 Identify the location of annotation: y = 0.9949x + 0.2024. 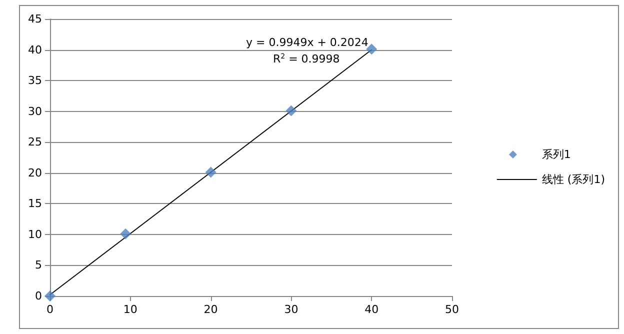
(307, 42).